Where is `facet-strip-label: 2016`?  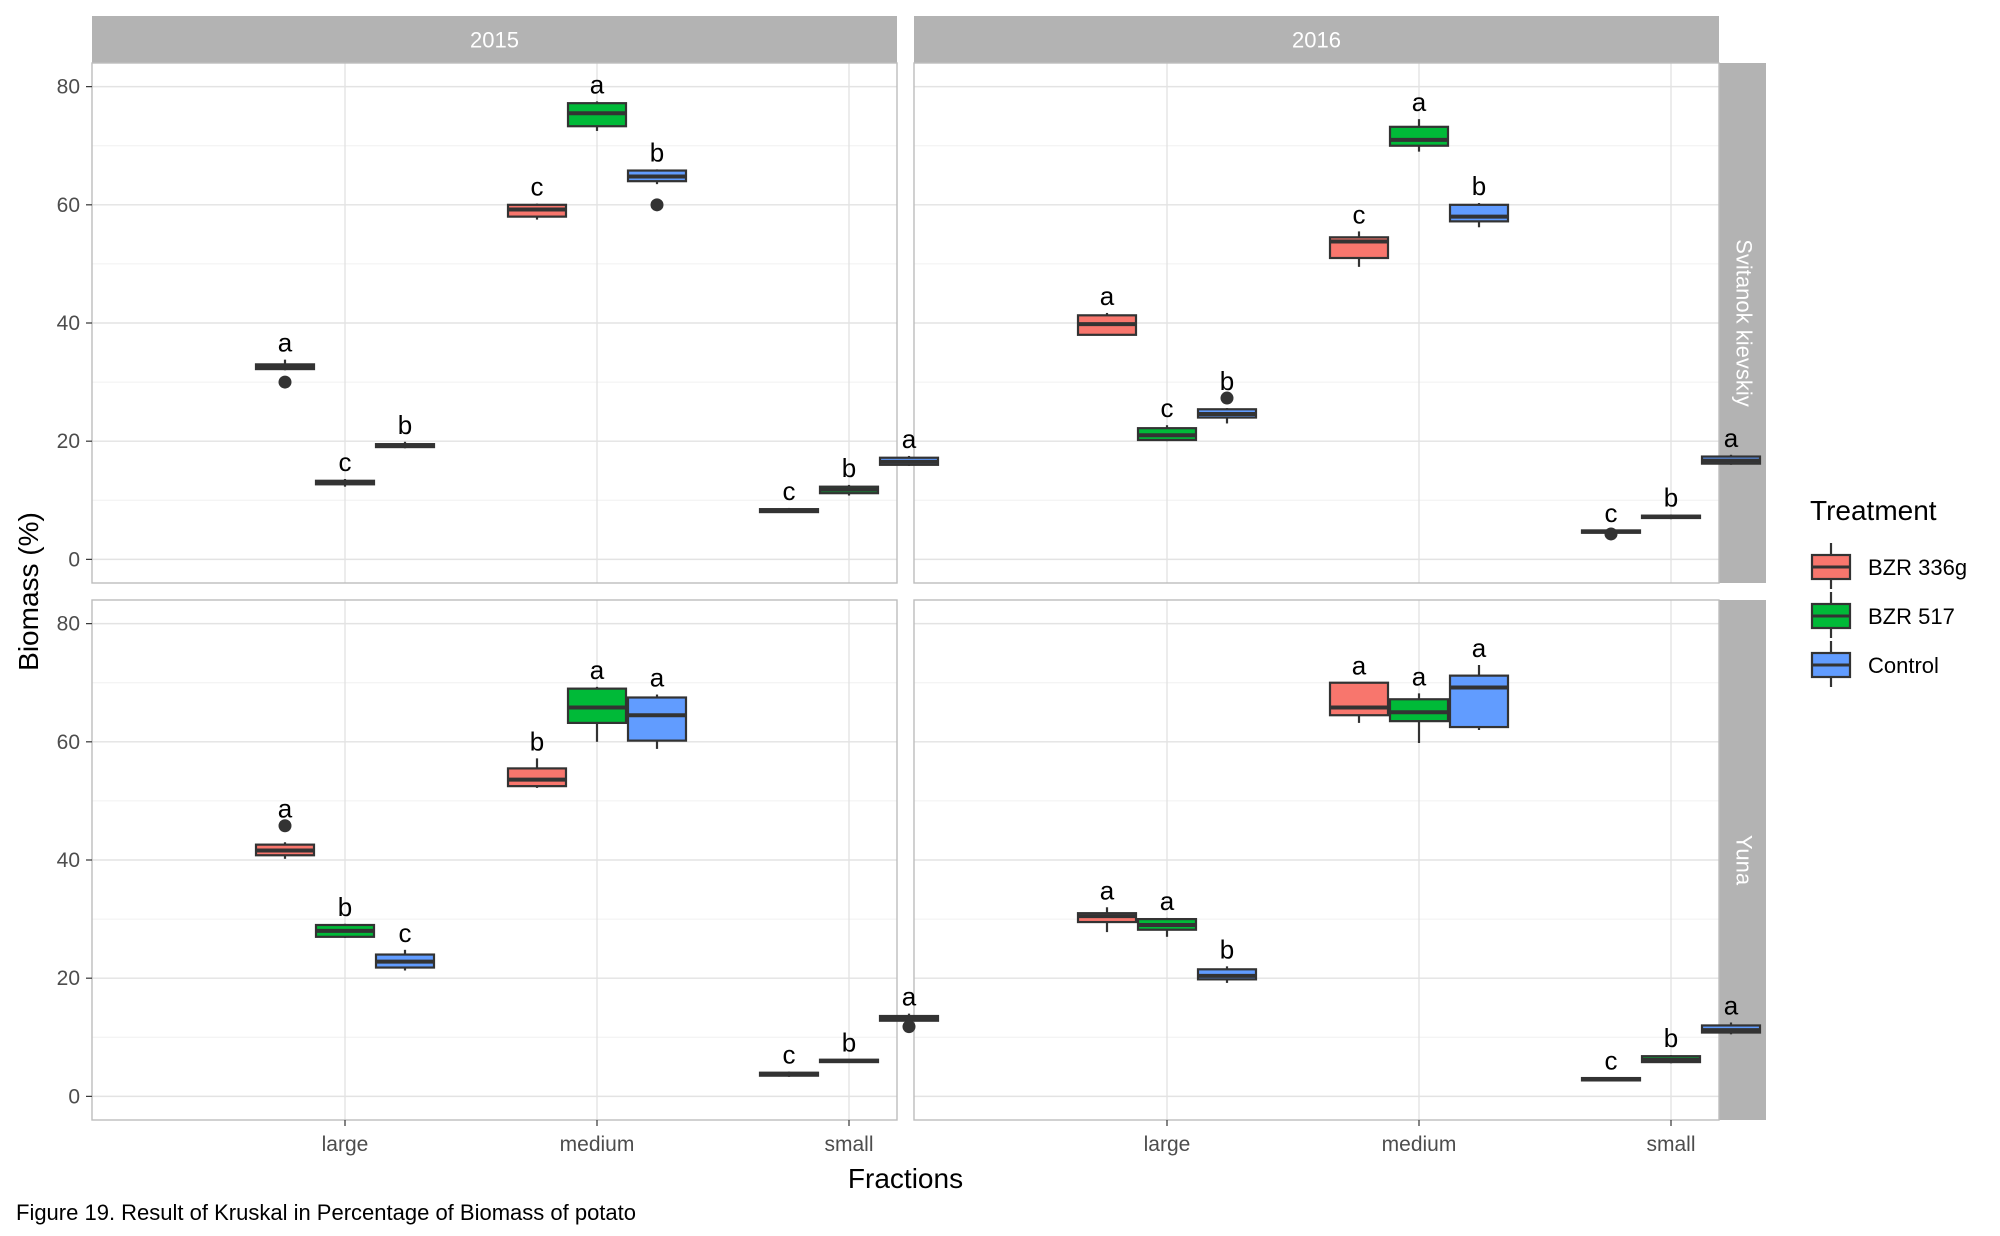
facet-strip-label: 2016 is located at coordinates (1316, 40).